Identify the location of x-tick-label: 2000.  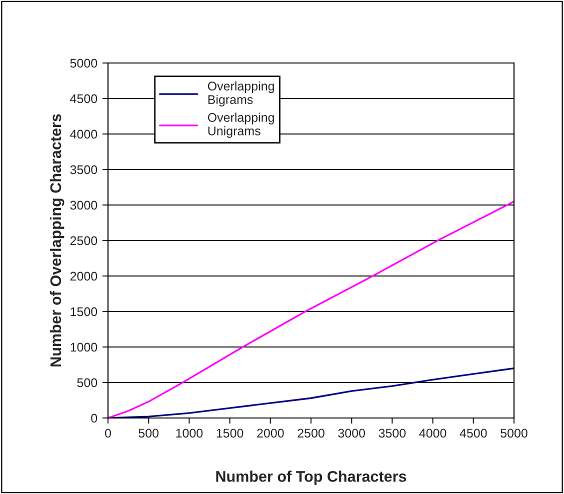
(270, 433).